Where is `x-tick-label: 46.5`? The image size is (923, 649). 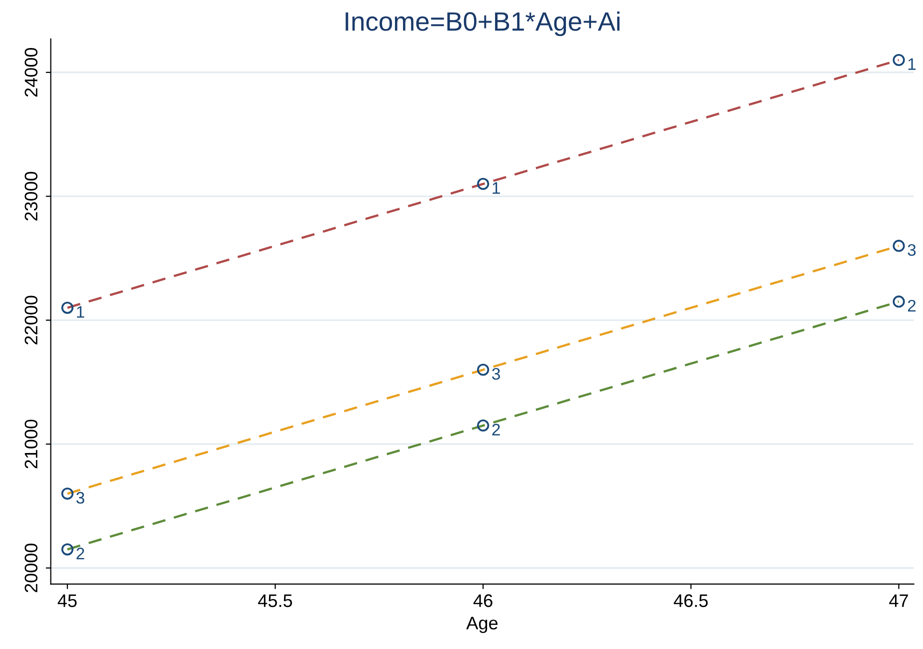
x-tick-label: 46.5 is located at coordinates (691, 601).